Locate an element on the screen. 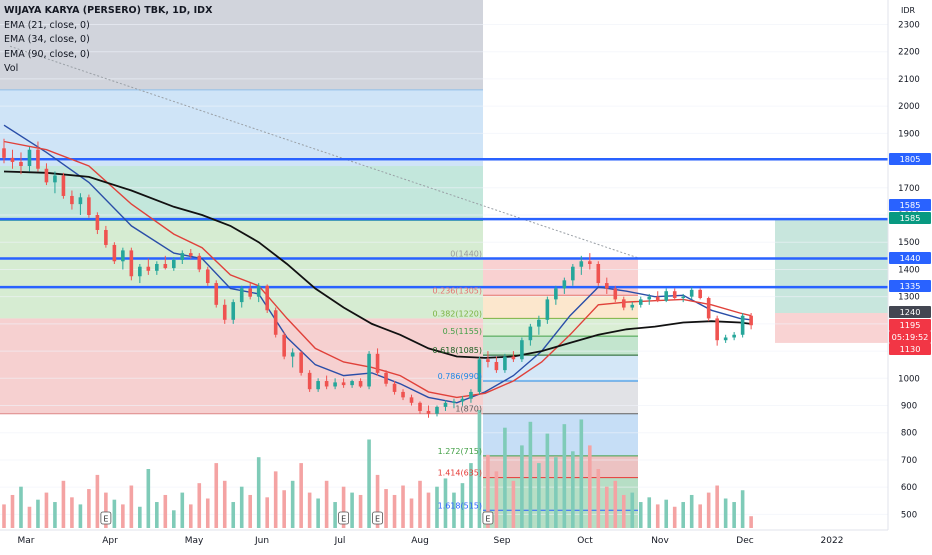 Image resolution: width=932 pixels, height=555 pixels. legend-ema-21: EMA (21, close, 0) is located at coordinates (47, 25).